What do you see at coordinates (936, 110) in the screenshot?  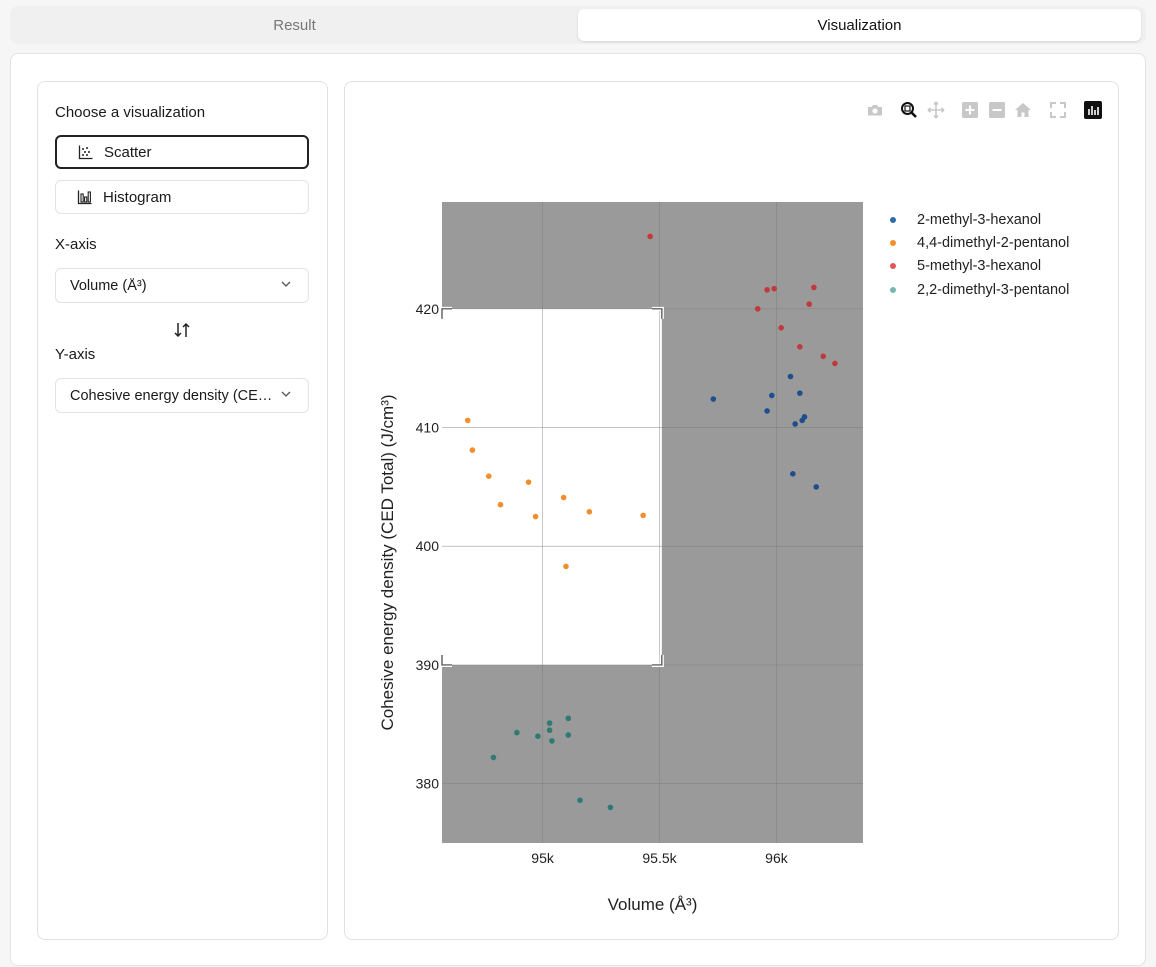 I see `pan-icon` at bounding box center [936, 110].